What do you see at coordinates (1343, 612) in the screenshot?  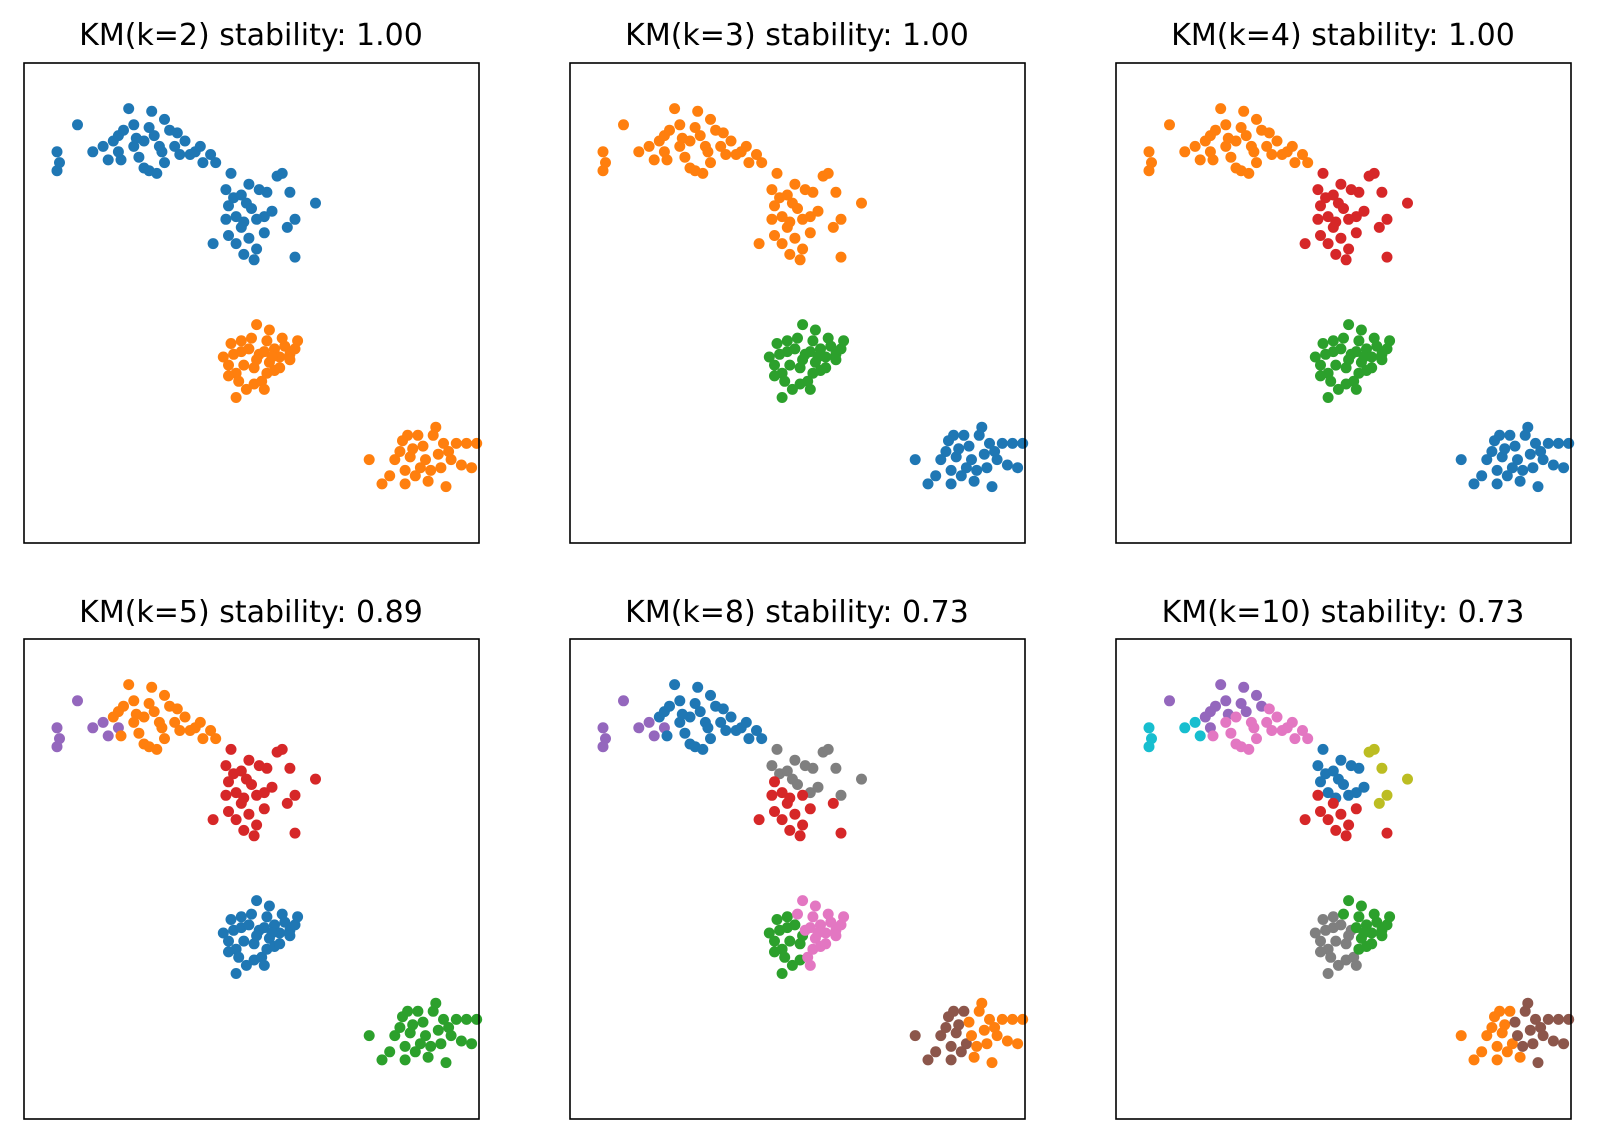 I see `panel-title: KM(k=10) stability: 0.73` at bounding box center [1343, 612].